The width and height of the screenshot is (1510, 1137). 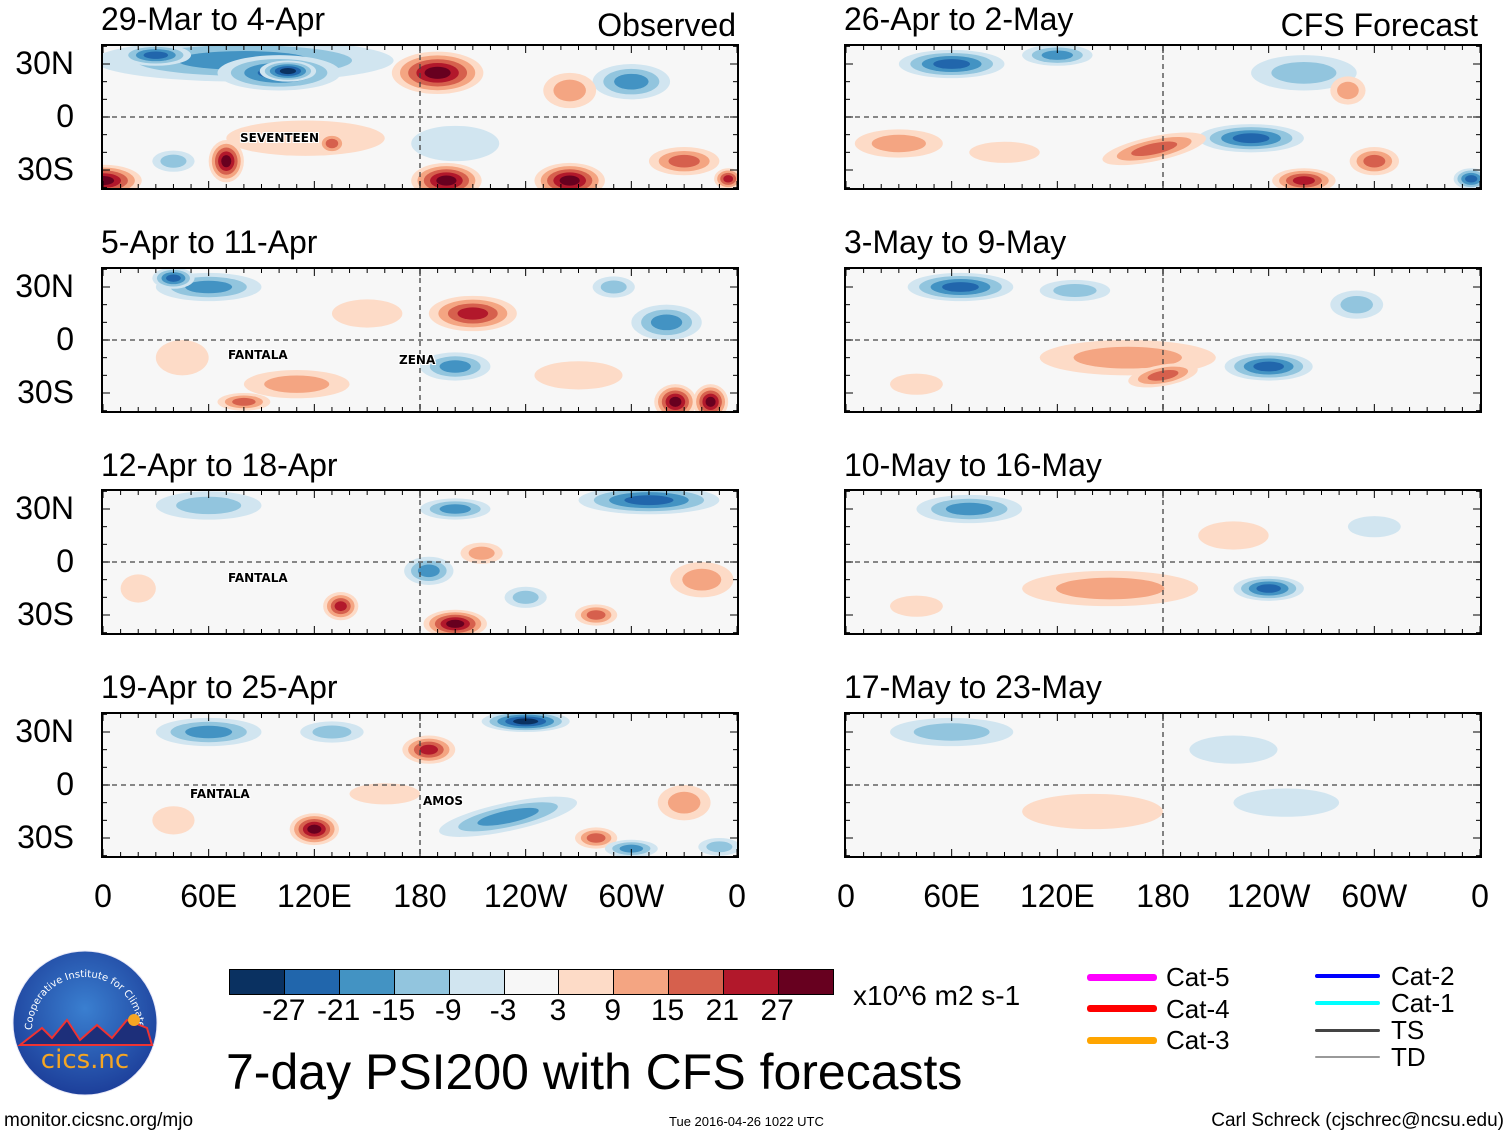 What do you see at coordinates (937, 995) in the screenshot?
I see `colorbar-units: x10^6 m2 s-1` at bounding box center [937, 995].